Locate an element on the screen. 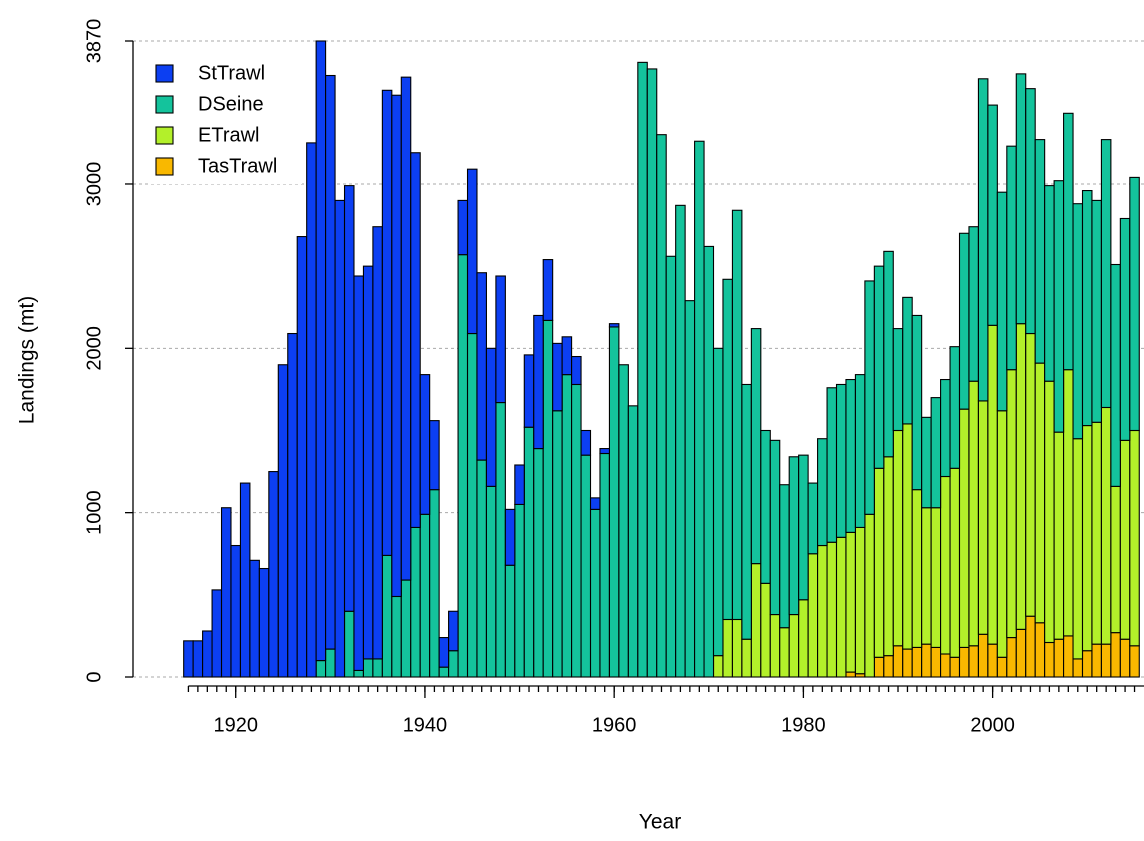 The height and width of the screenshot is (841, 1144). legend-background is located at coordinates (226, 120).